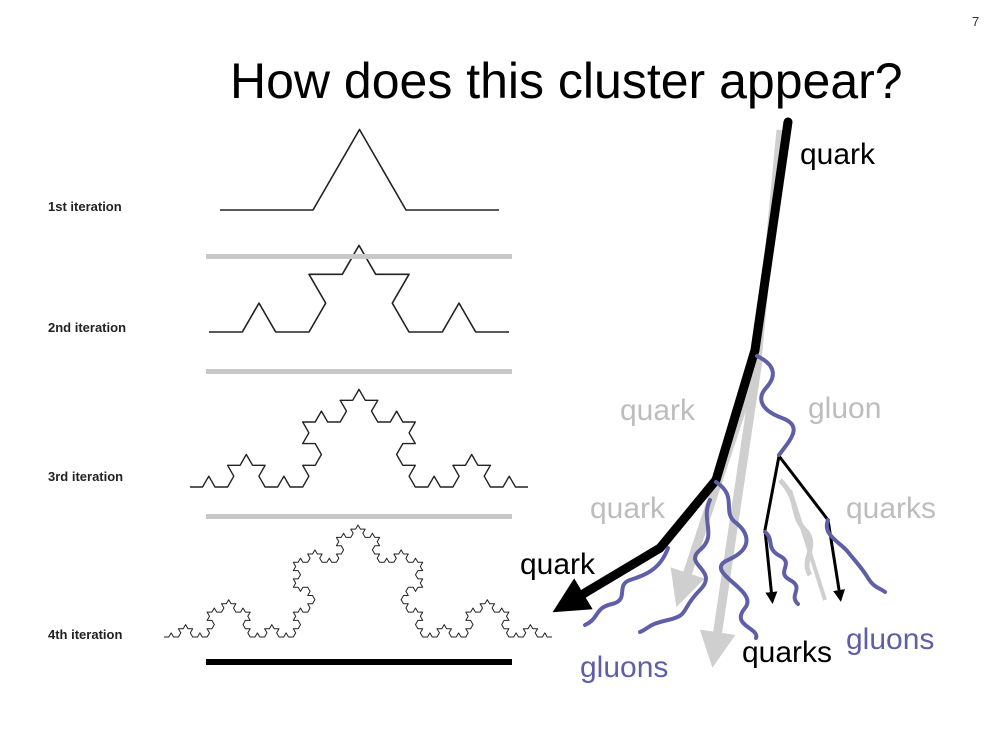 This screenshot has height=731, width=990. What do you see at coordinates (891, 508) in the screenshot?
I see `label-quarks-grey: quarks` at bounding box center [891, 508].